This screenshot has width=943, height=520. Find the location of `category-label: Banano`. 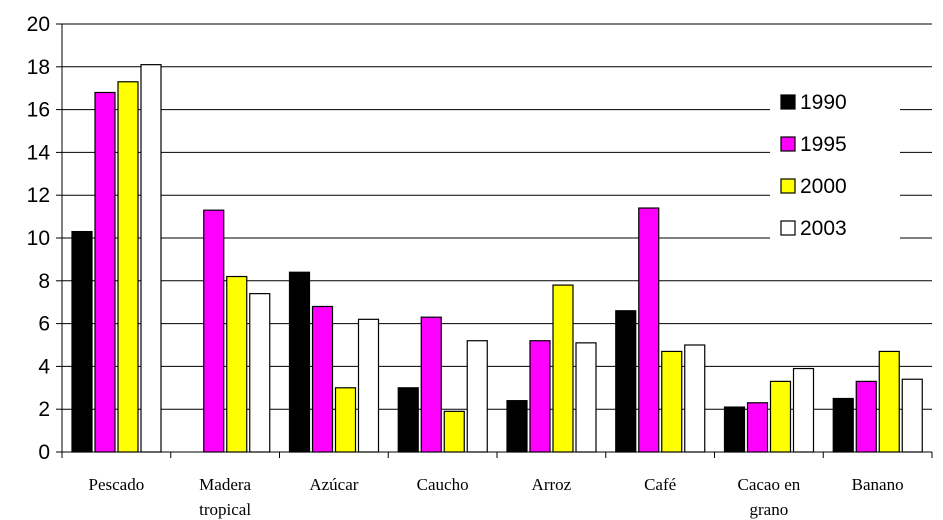

category-label: Banano is located at coordinates (878, 484).